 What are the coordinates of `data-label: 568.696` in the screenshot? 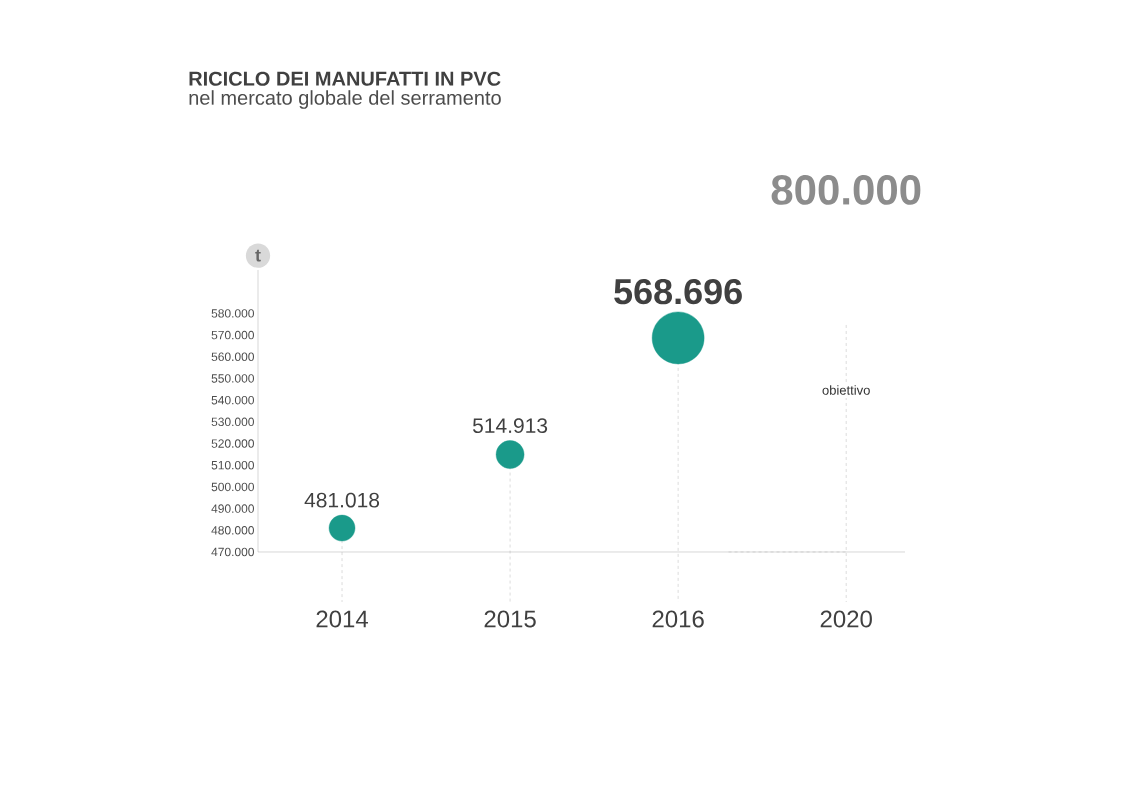 It's located at (678, 291).